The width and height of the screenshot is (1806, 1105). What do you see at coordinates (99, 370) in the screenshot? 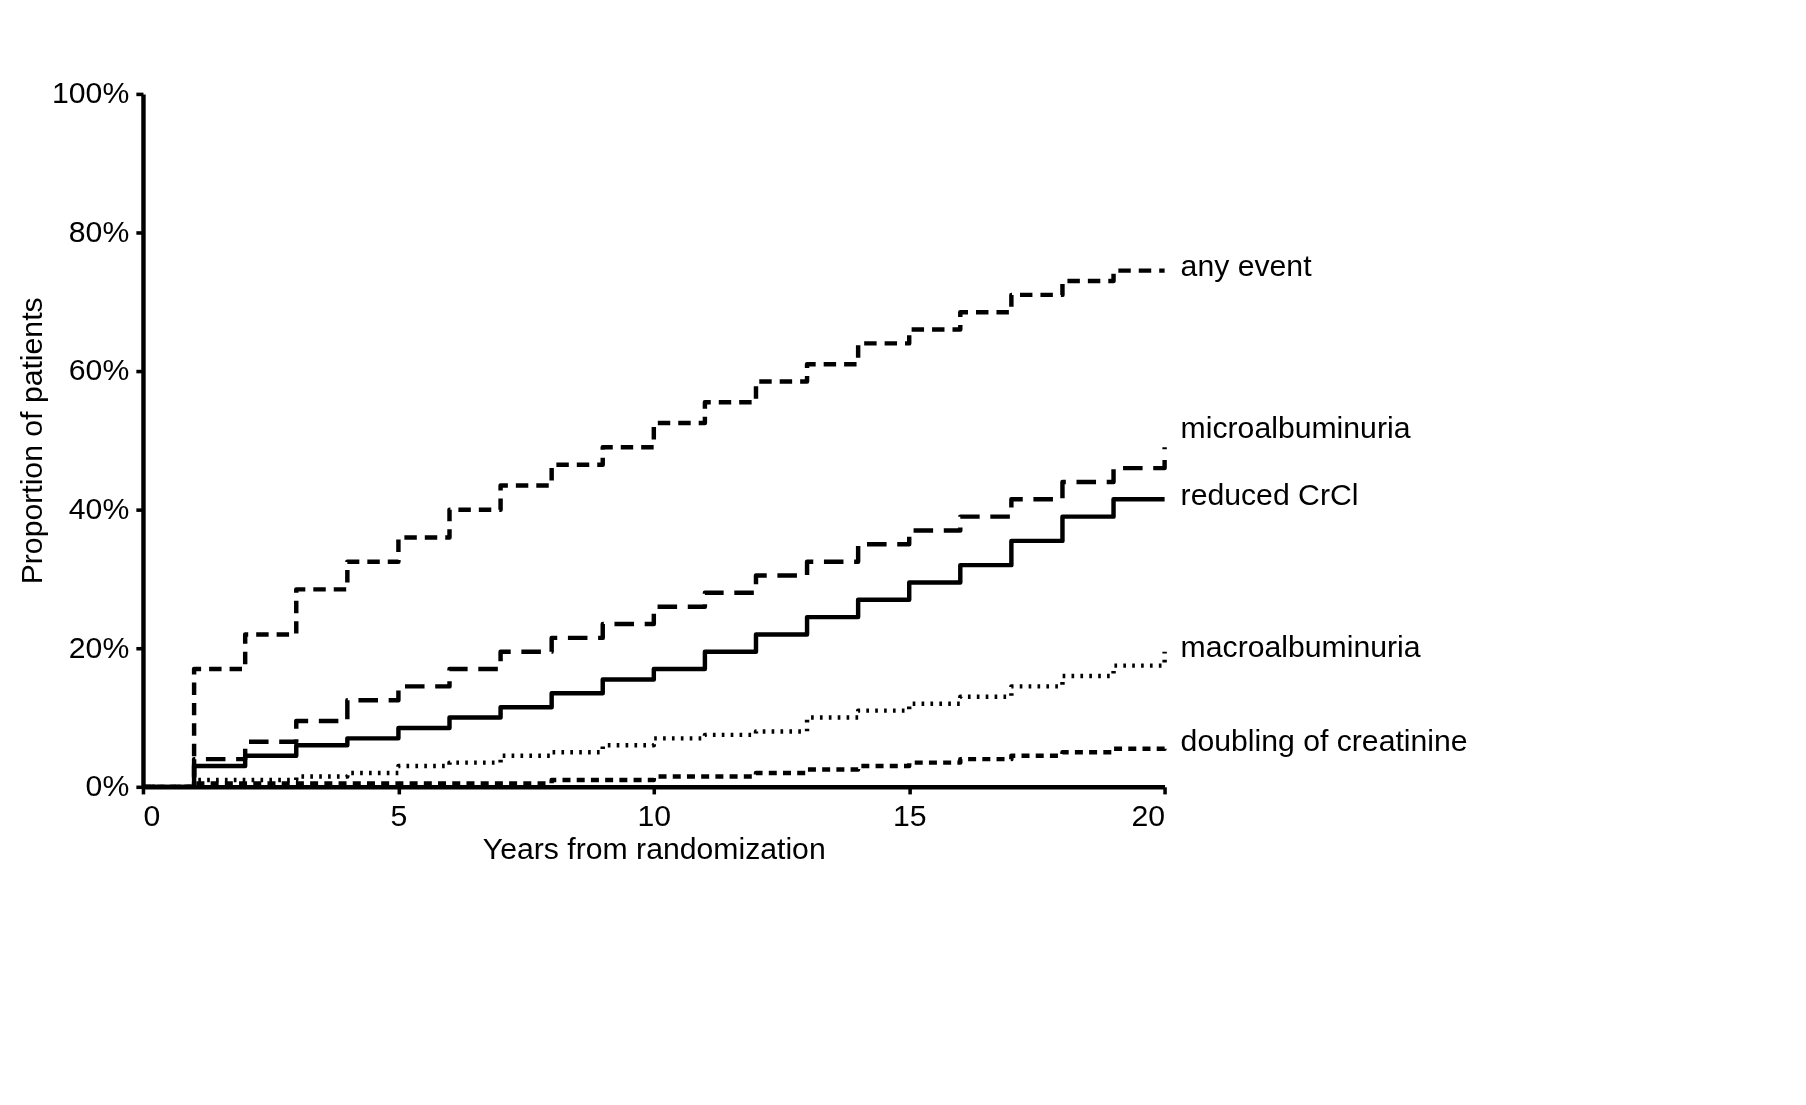
I see `y-tick-label: 60%` at bounding box center [99, 370].